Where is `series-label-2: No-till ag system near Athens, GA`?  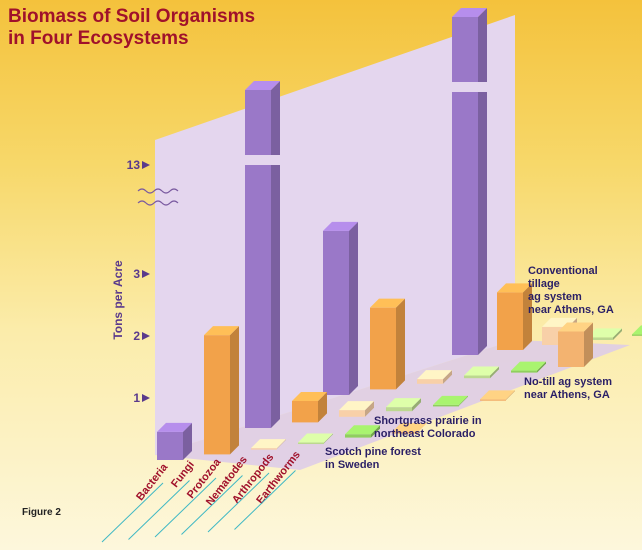 series-label-2: No-till ag system near Athens, GA is located at coordinates (568, 388).